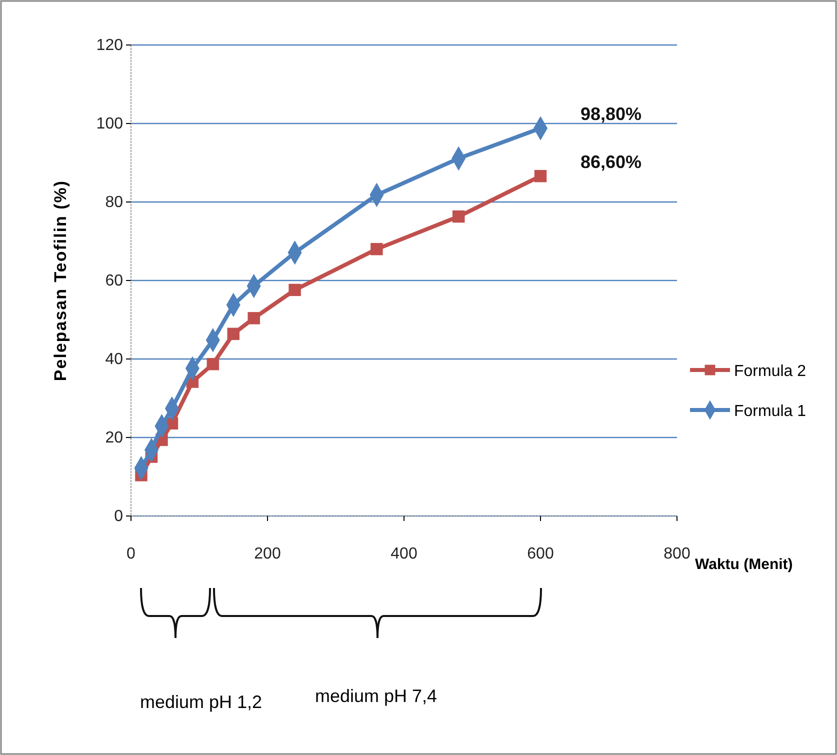  What do you see at coordinates (114, 359) in the screenshot?
I see `y-tick-label: 40` at bounding box center [114, 359].